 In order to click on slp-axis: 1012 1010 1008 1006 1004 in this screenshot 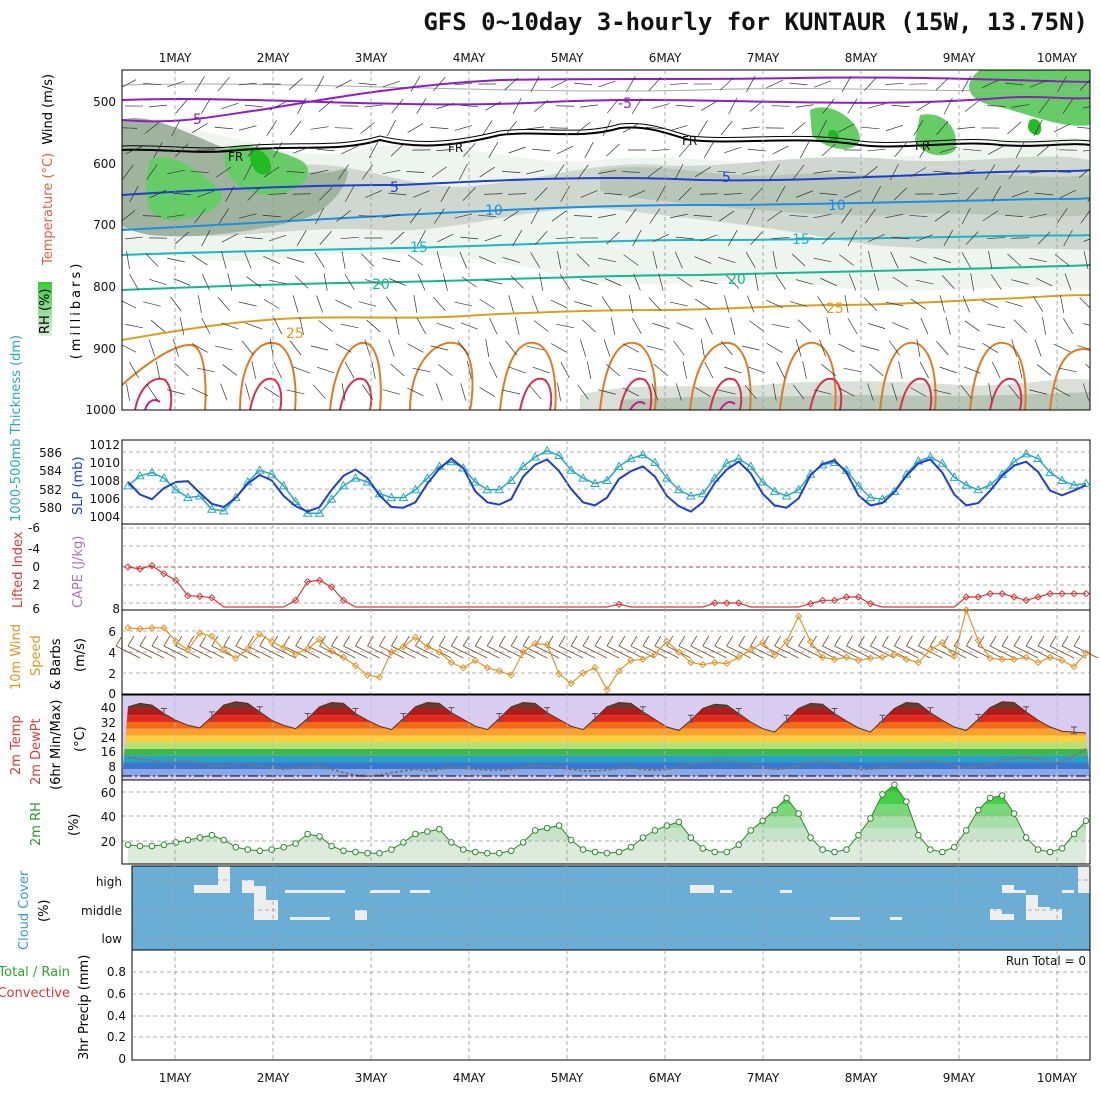, I will do `click(104, 481)`.